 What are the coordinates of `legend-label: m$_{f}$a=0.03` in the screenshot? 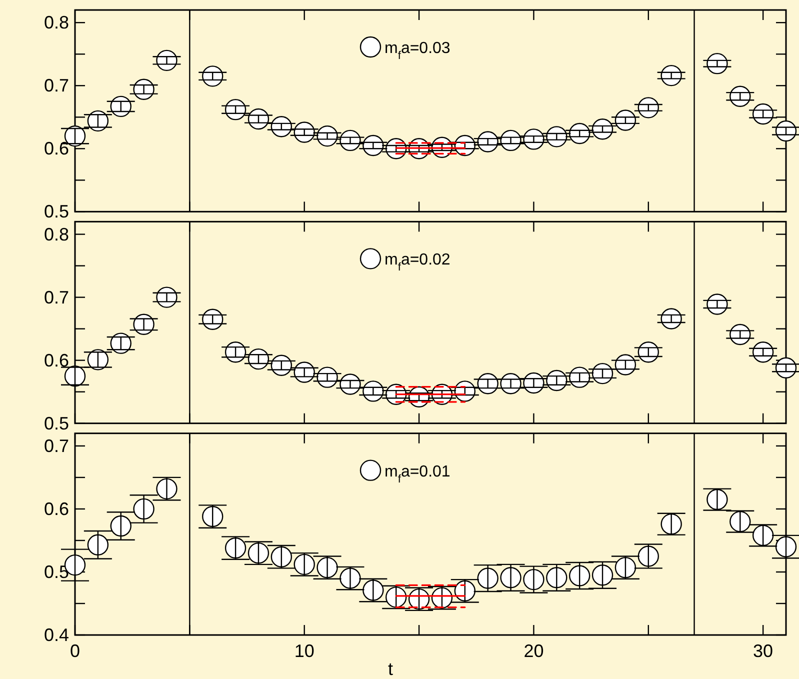 It's located at (417, 51).